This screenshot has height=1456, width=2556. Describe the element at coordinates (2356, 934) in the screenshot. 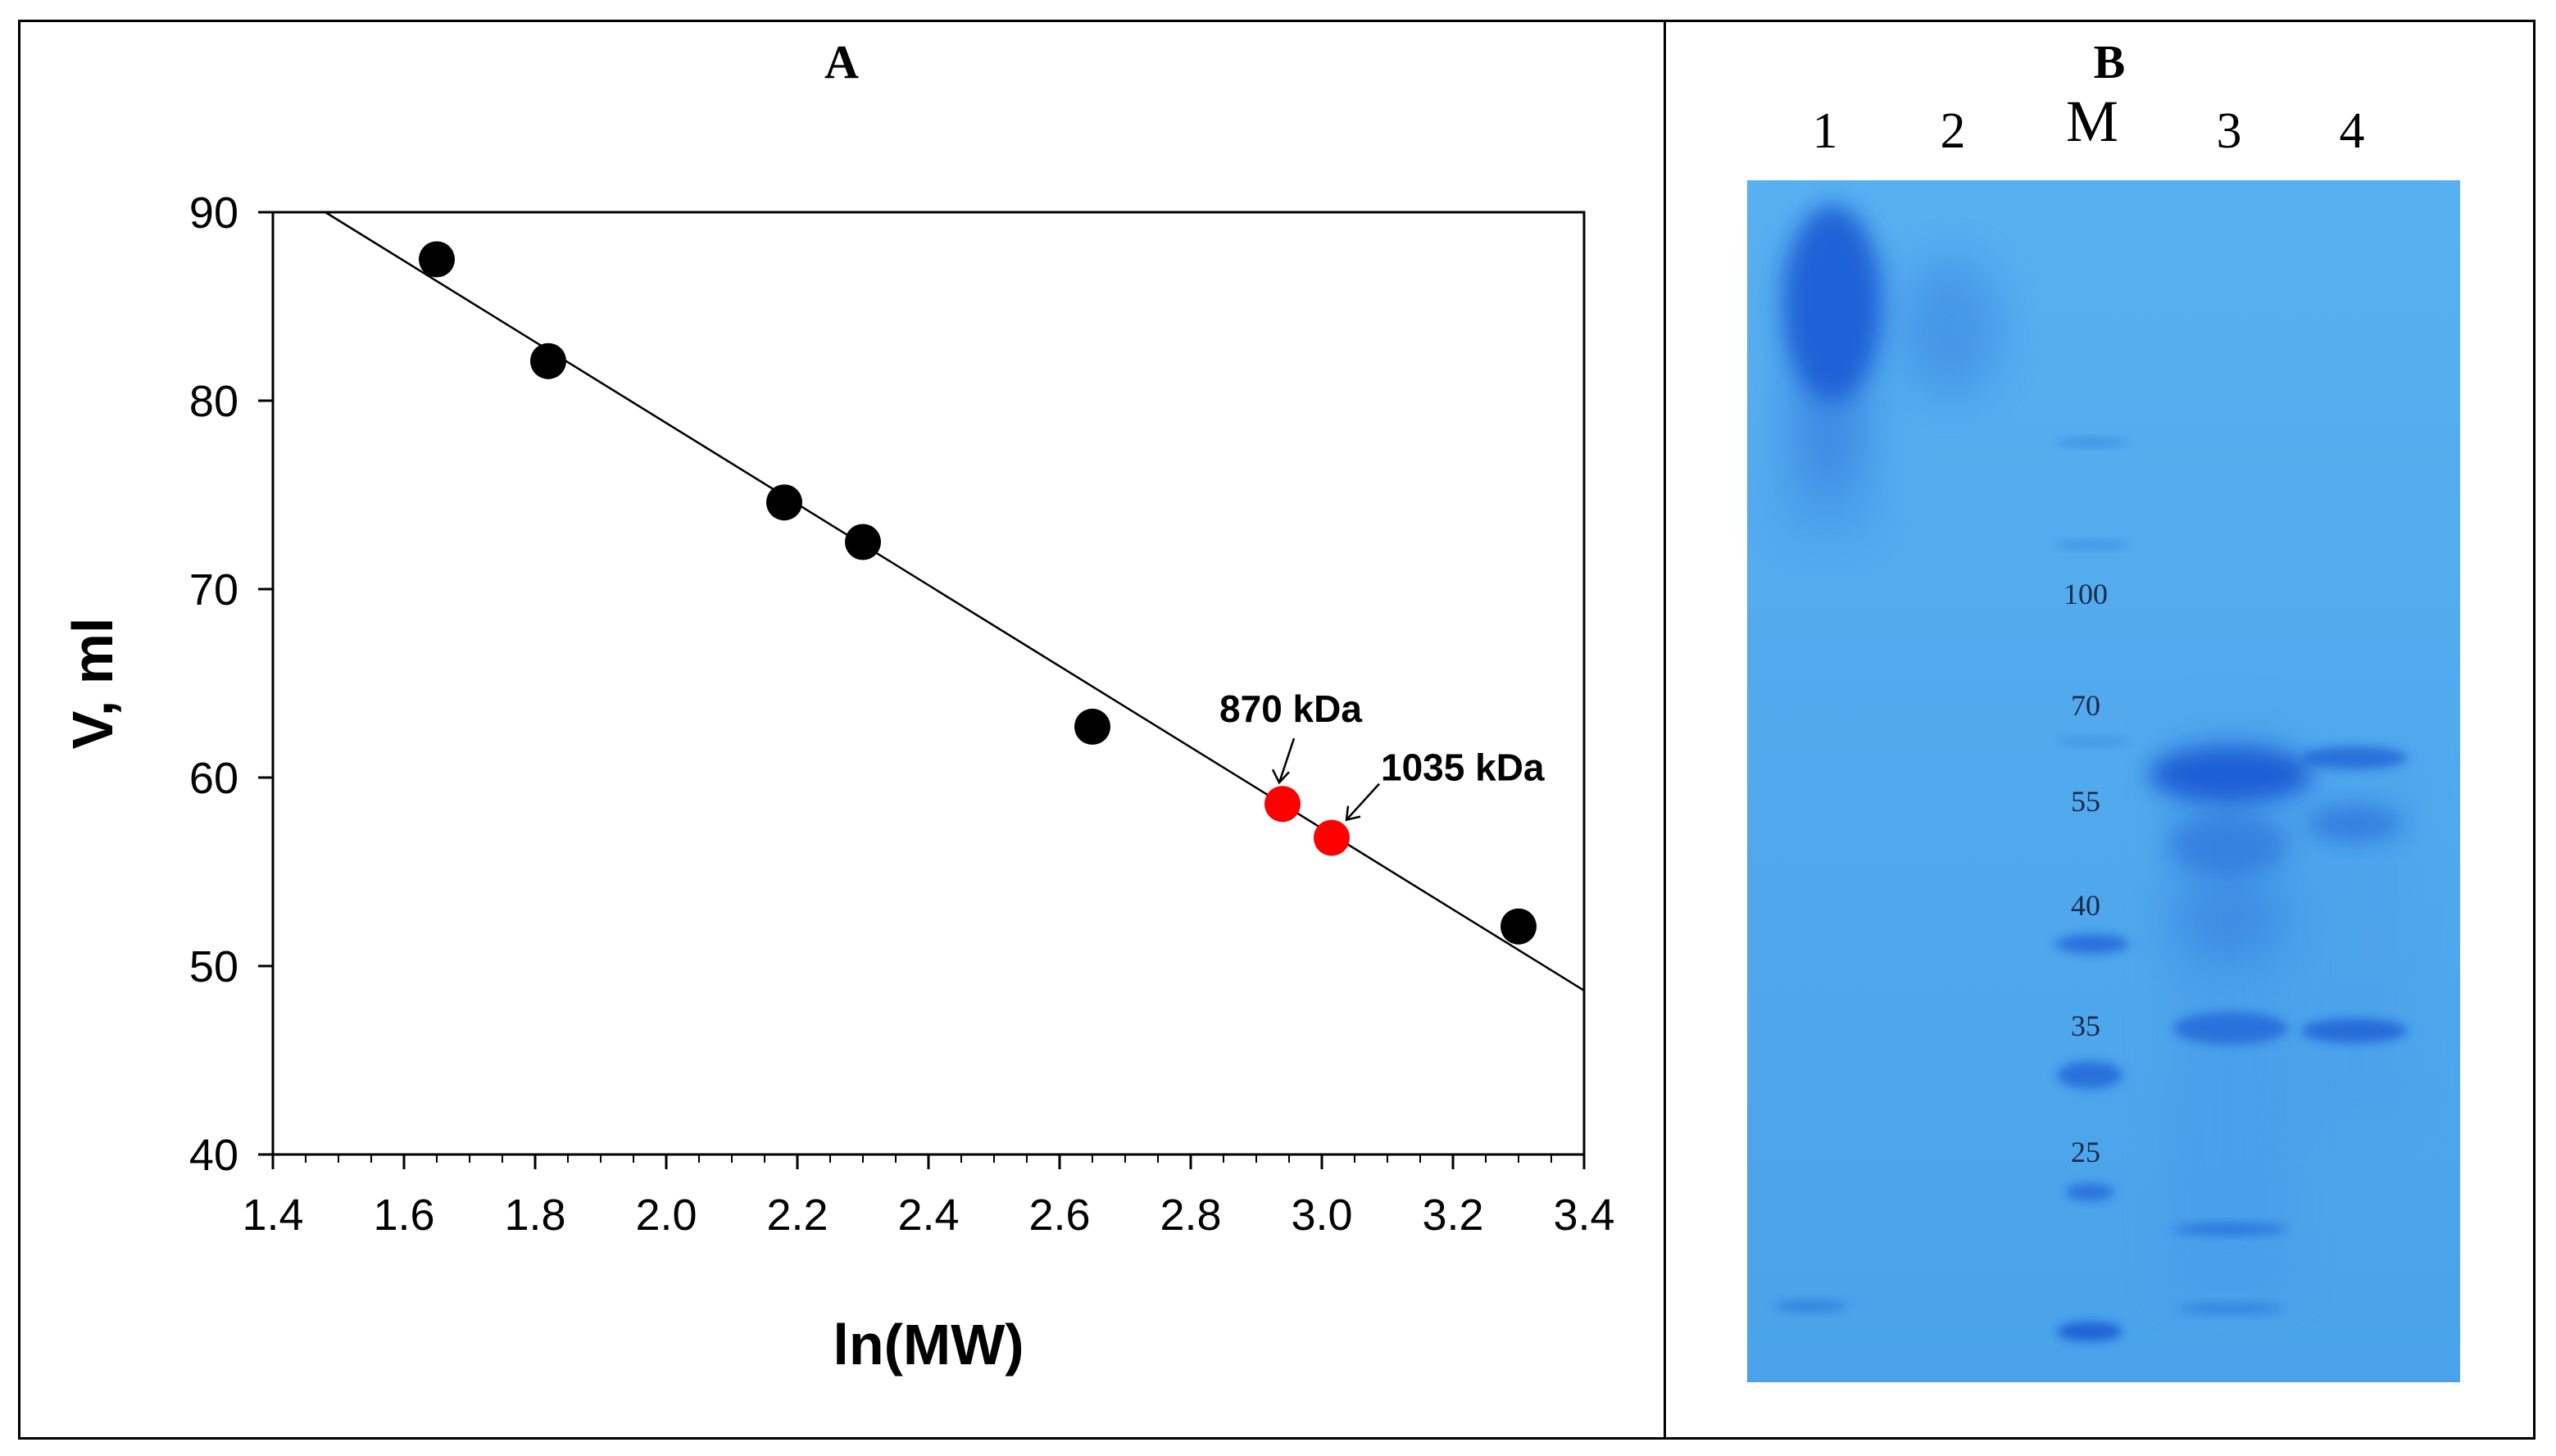

I see `lane-4-smear` at that location.